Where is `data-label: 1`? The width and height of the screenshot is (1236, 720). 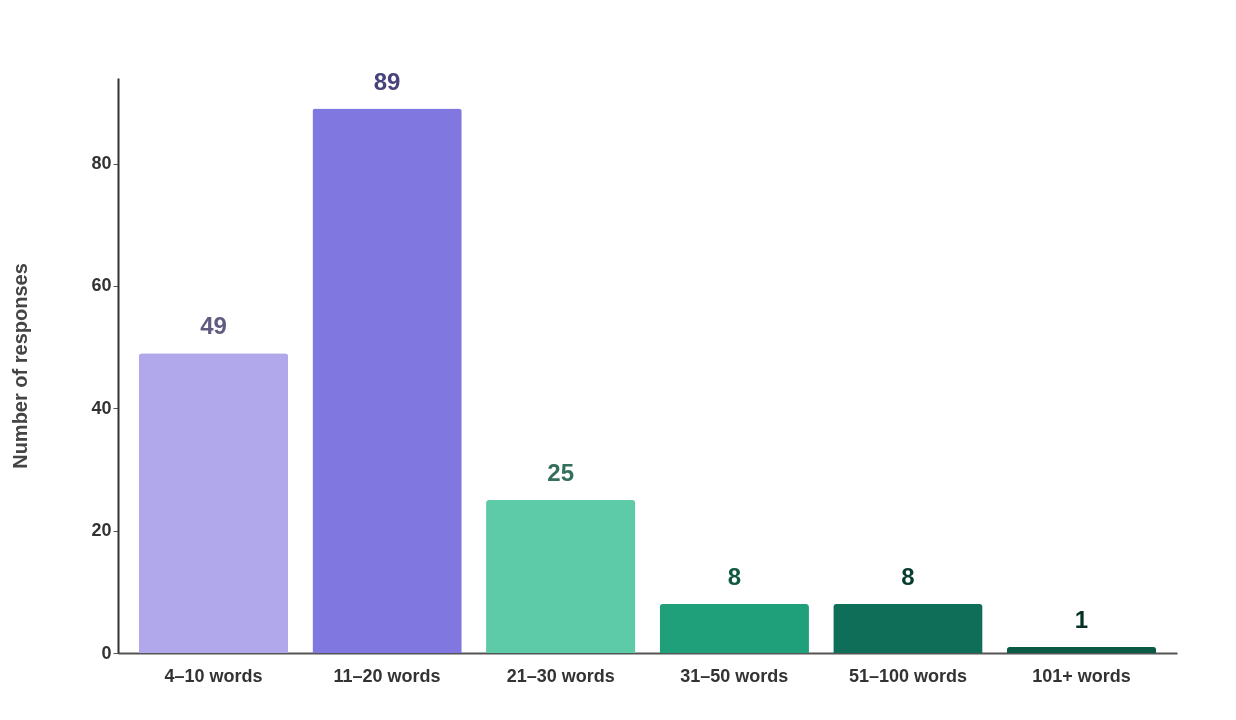 data-label: 1 is located at coordinates (1081, 619).